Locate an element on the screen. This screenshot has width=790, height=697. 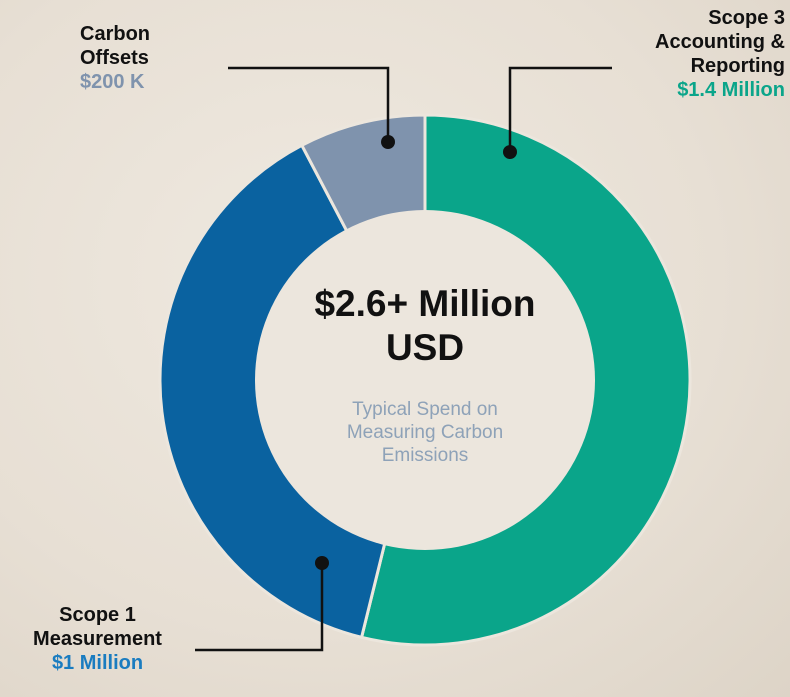
label-offsets: Carbon Offsets $200 K is located at coordinates (130, 58).